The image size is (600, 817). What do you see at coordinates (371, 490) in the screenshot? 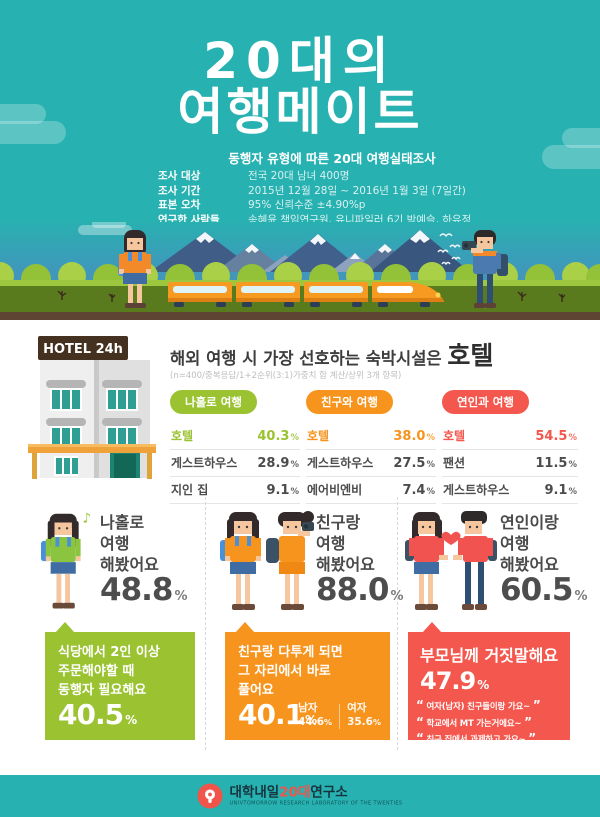
I see `table-row: 에어비엔비 7.4%` at bounding box center [371, 490].